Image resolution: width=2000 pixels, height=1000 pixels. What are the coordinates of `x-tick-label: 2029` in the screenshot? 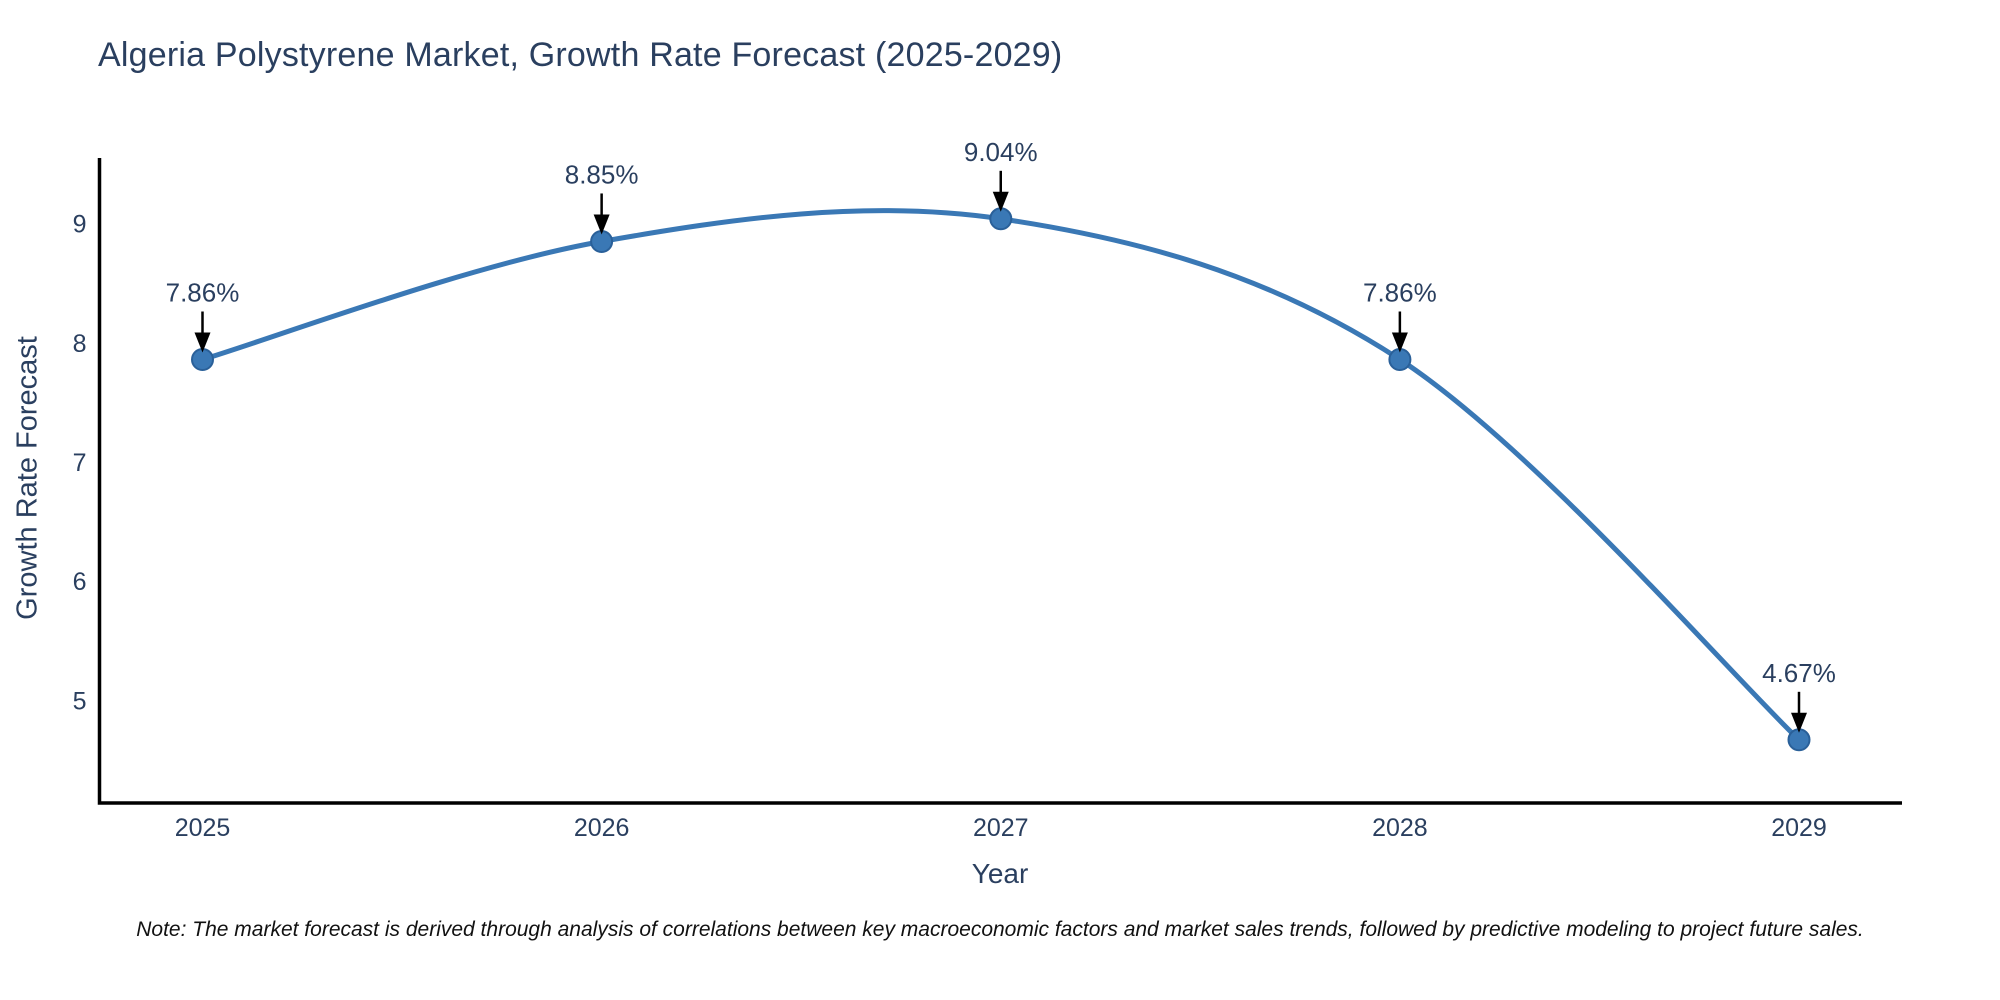 It's located at (1799, 828).